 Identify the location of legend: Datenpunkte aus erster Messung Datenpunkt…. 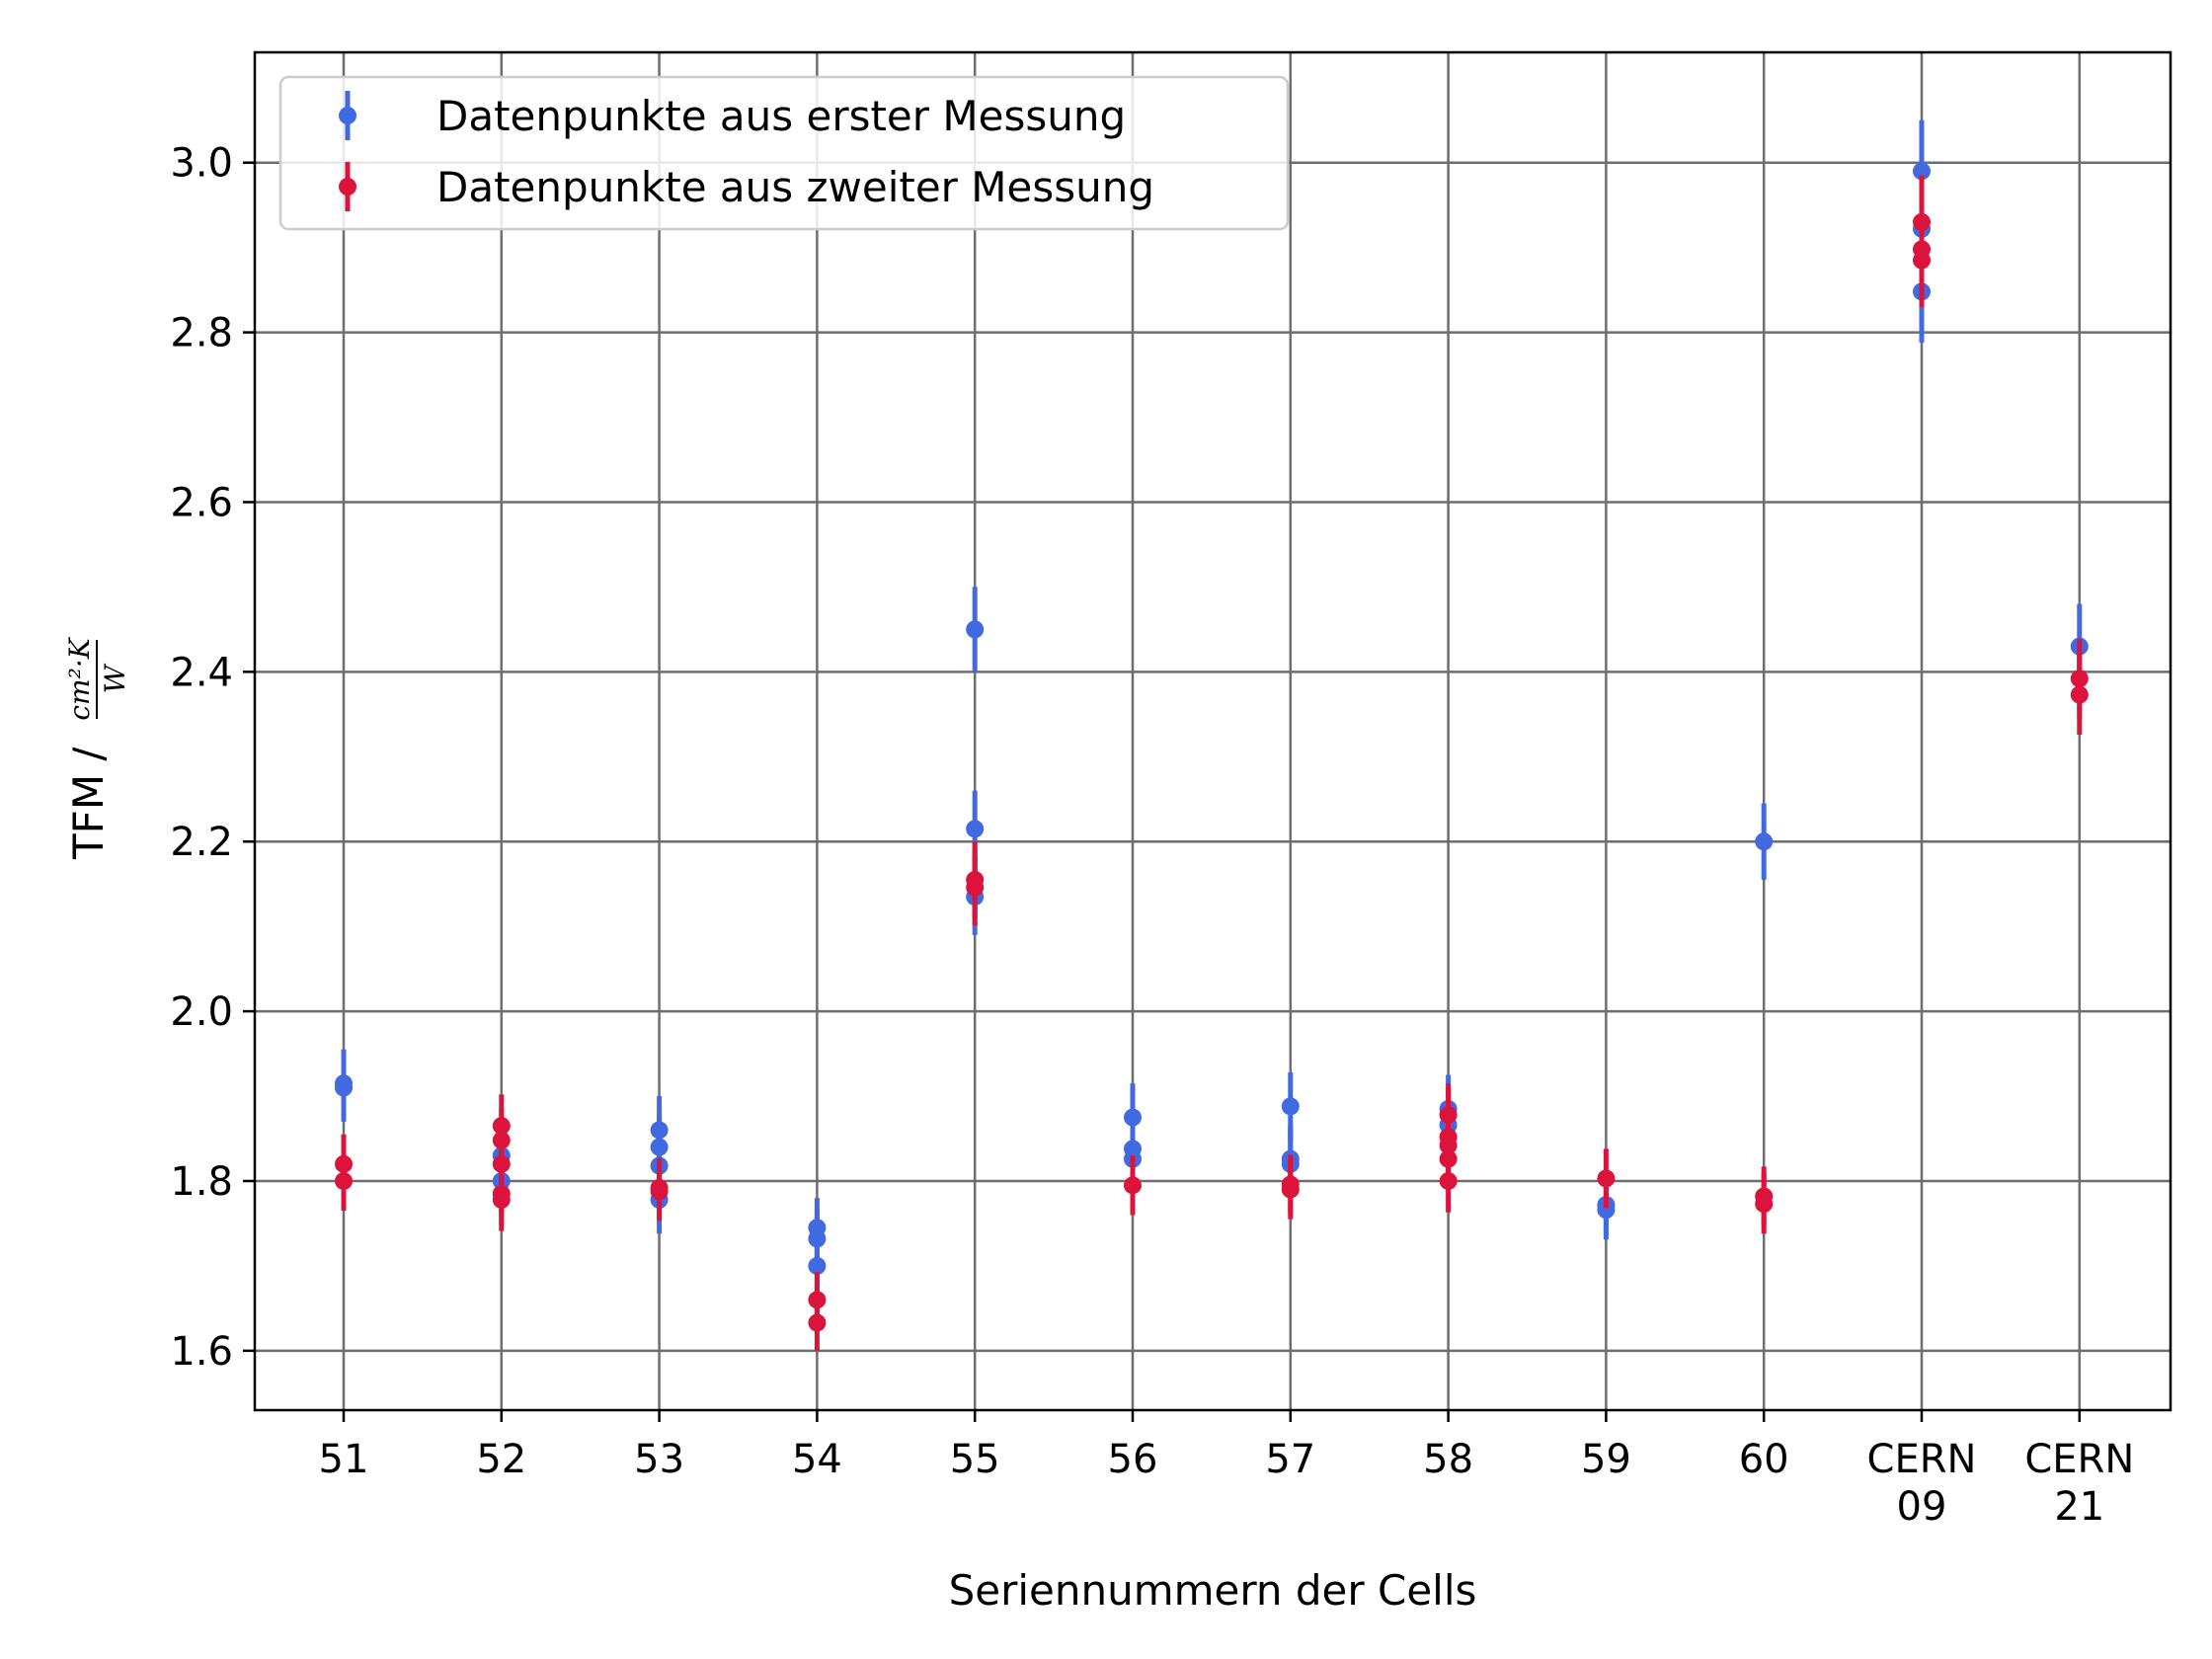
(784, 153).